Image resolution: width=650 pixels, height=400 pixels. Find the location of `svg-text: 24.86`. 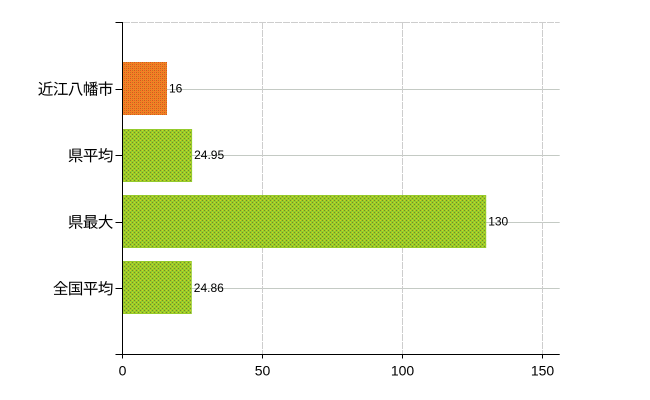

svg-text: 24.86 is located at coordinates (209, 288).